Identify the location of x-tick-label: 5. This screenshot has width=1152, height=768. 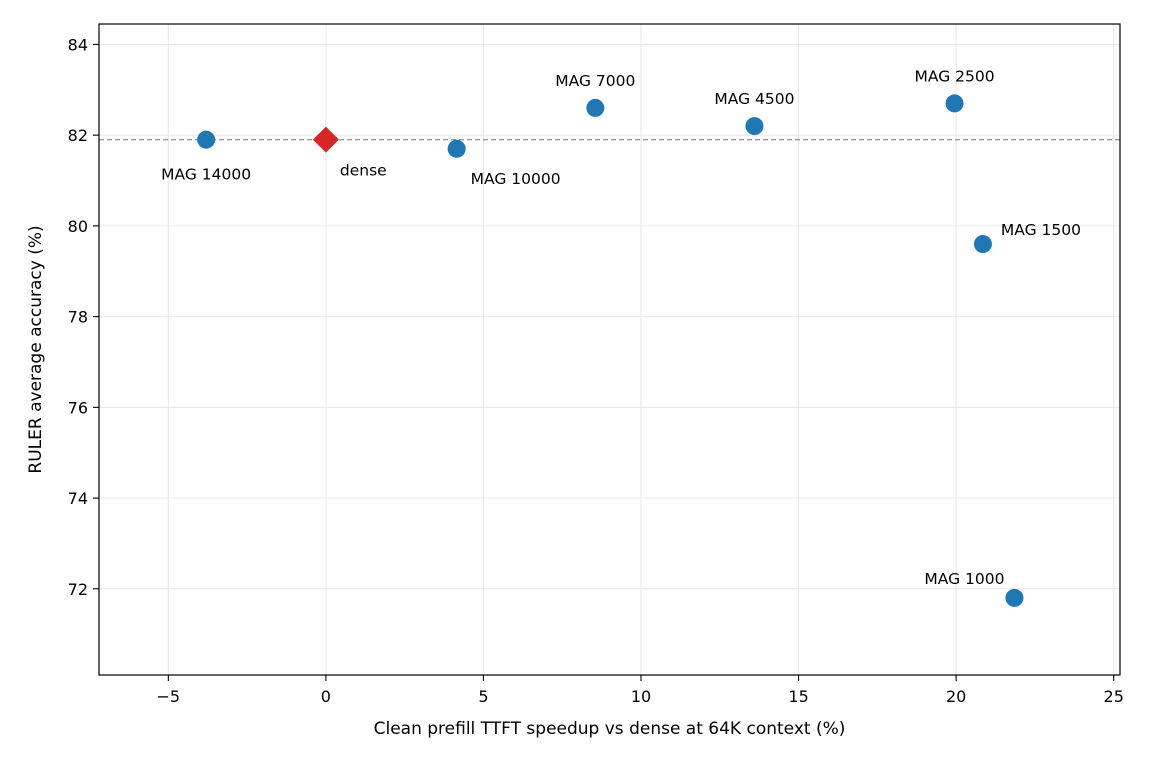
(483, 696).